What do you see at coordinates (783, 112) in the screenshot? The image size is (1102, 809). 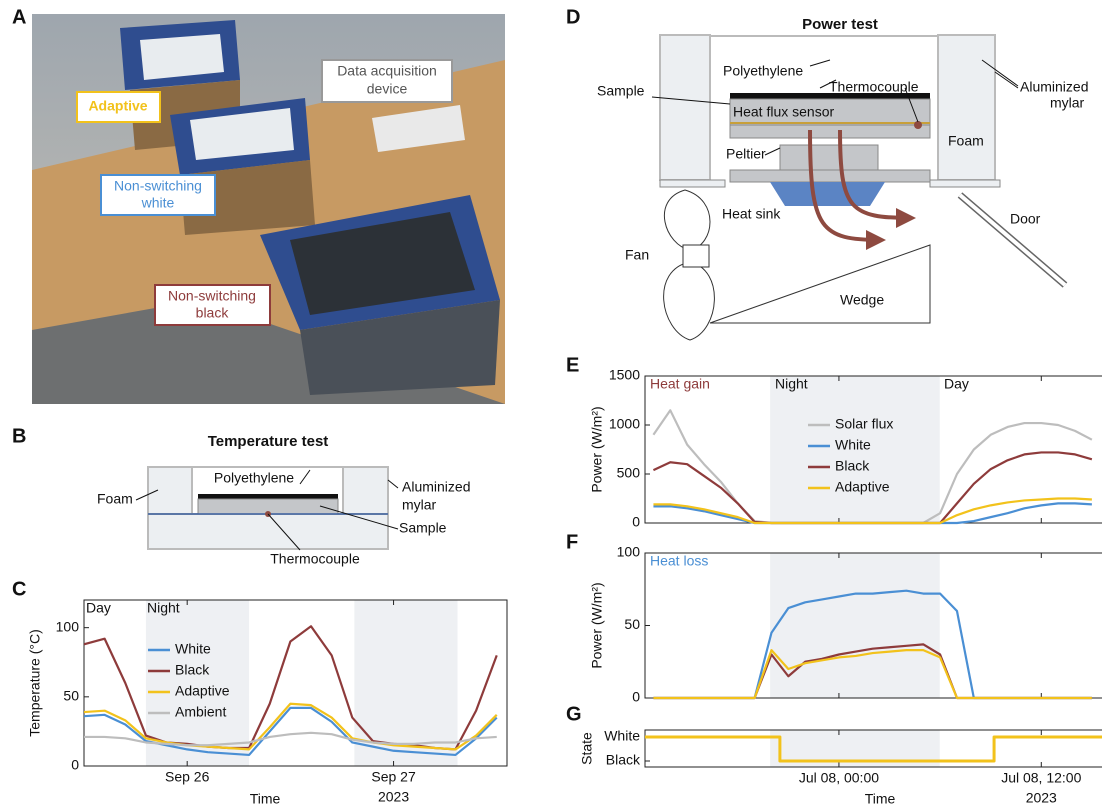 I see `diagram-label: Heat flux sensor` at bounding box center [783, 112].